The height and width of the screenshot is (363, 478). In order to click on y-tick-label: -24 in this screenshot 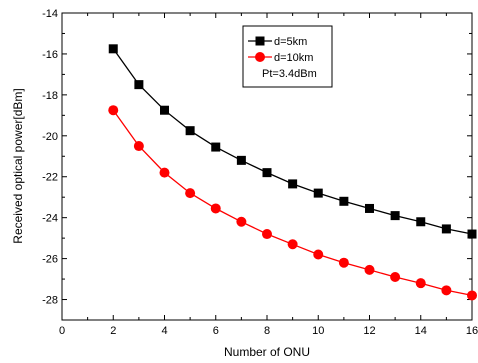, I will do `click(50, 219)`.